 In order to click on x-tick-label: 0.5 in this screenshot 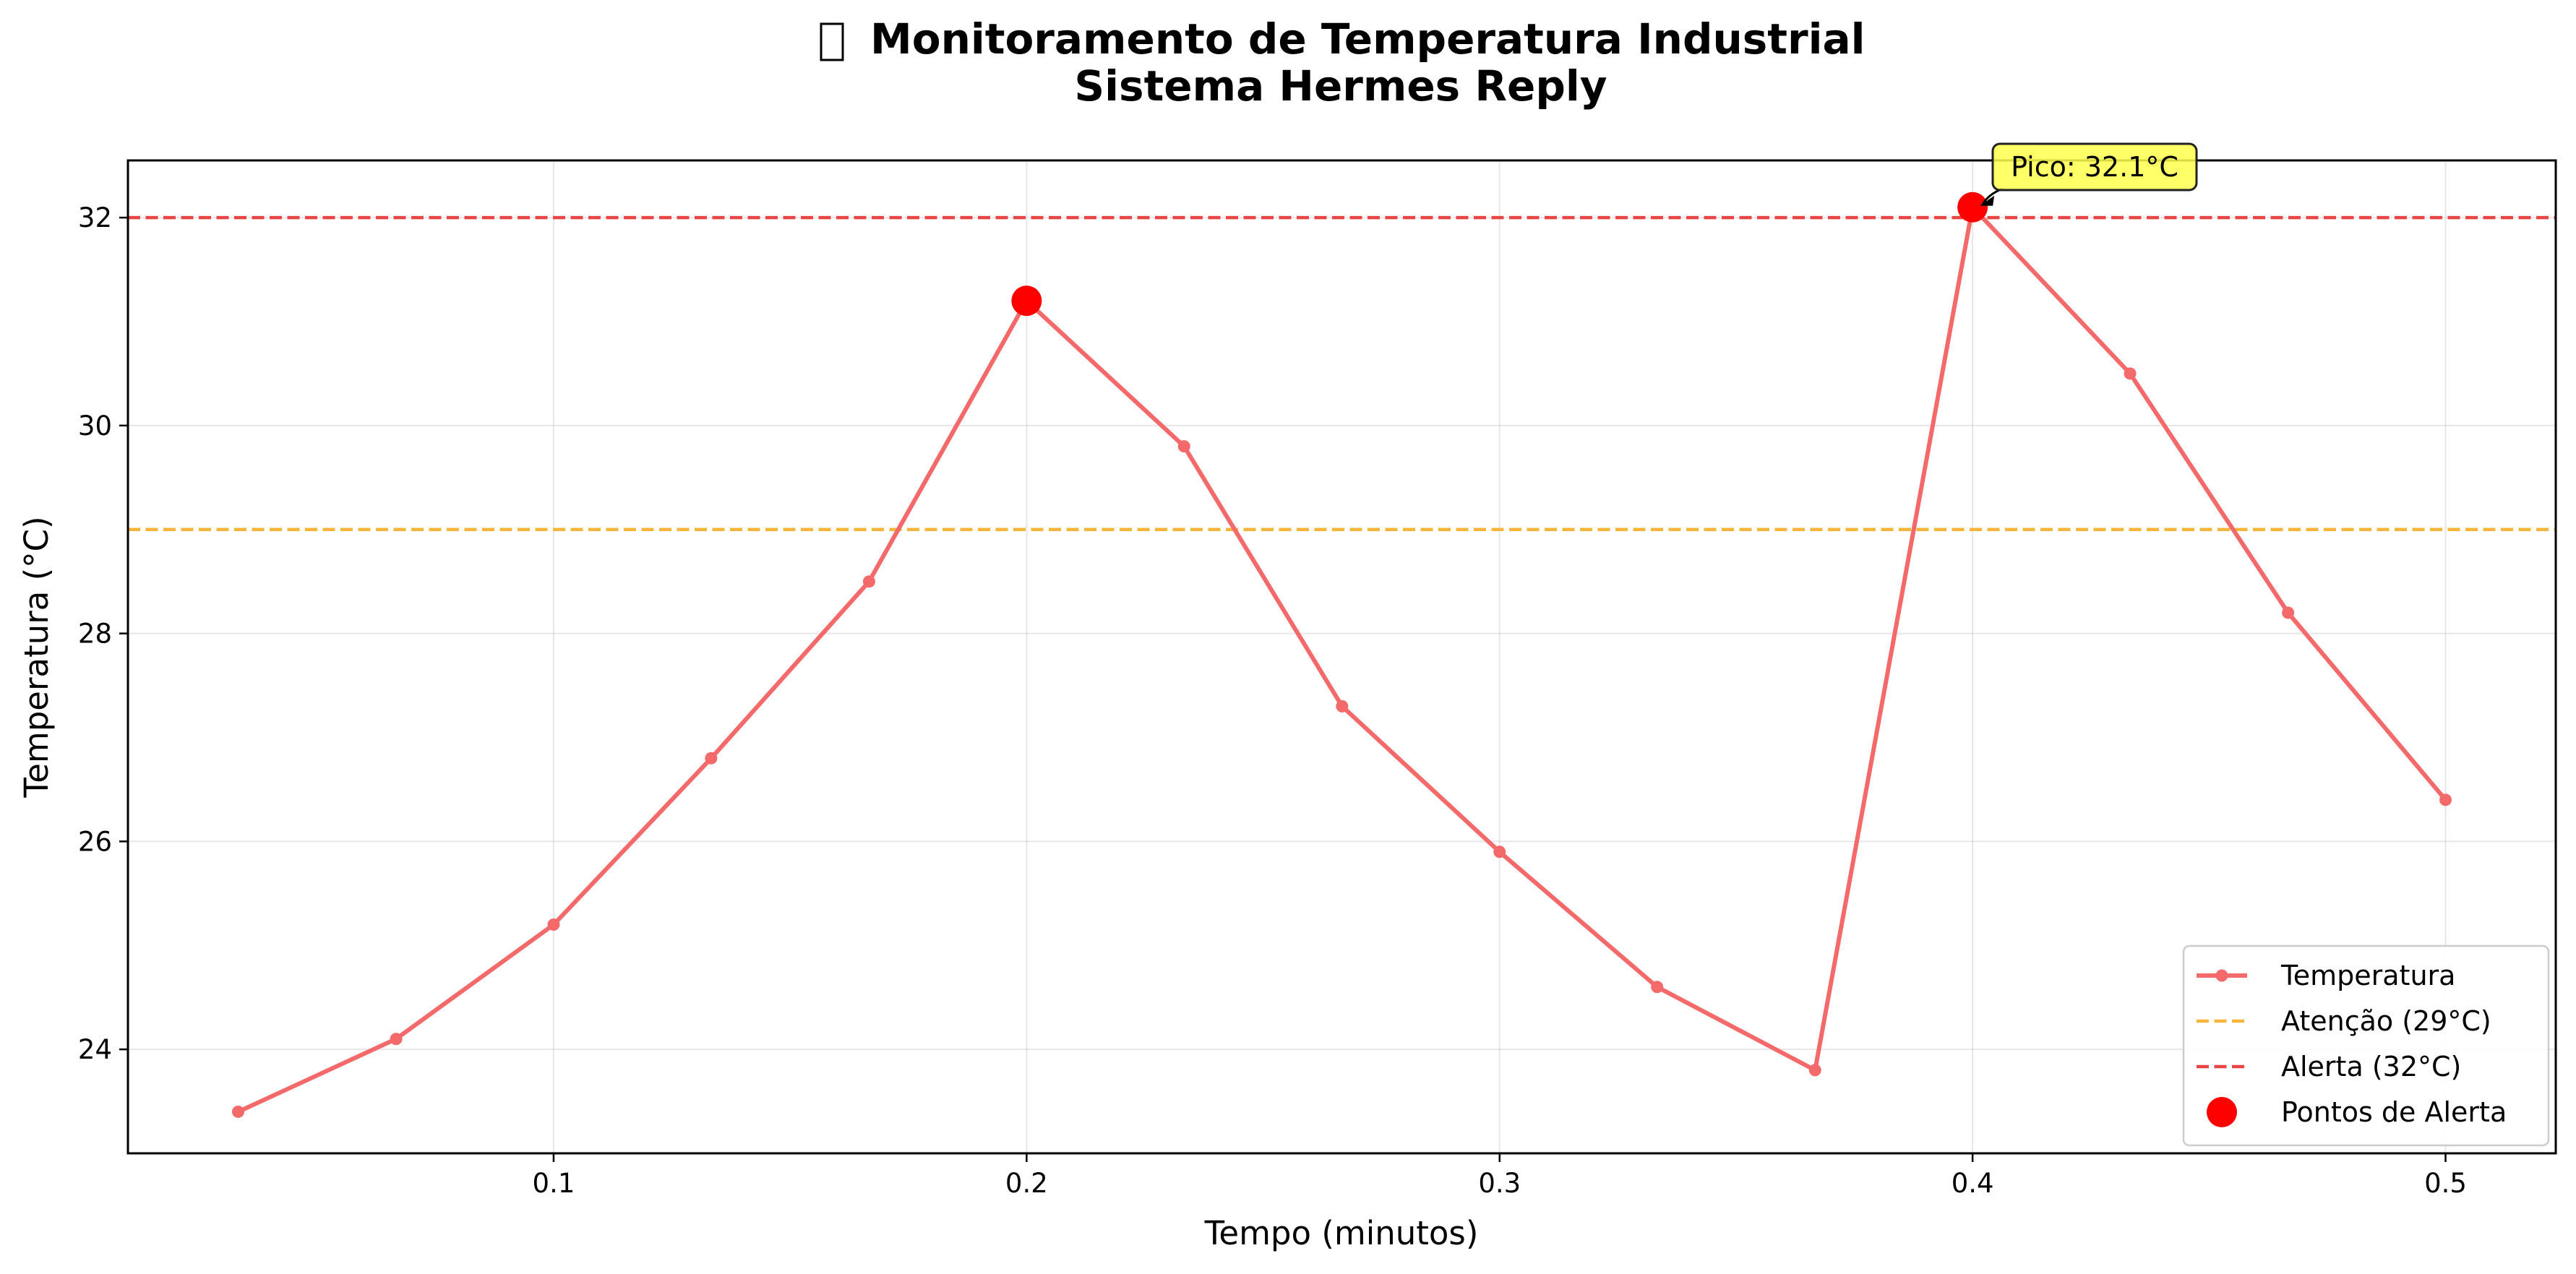, I will do `click(2446, 1183)`.